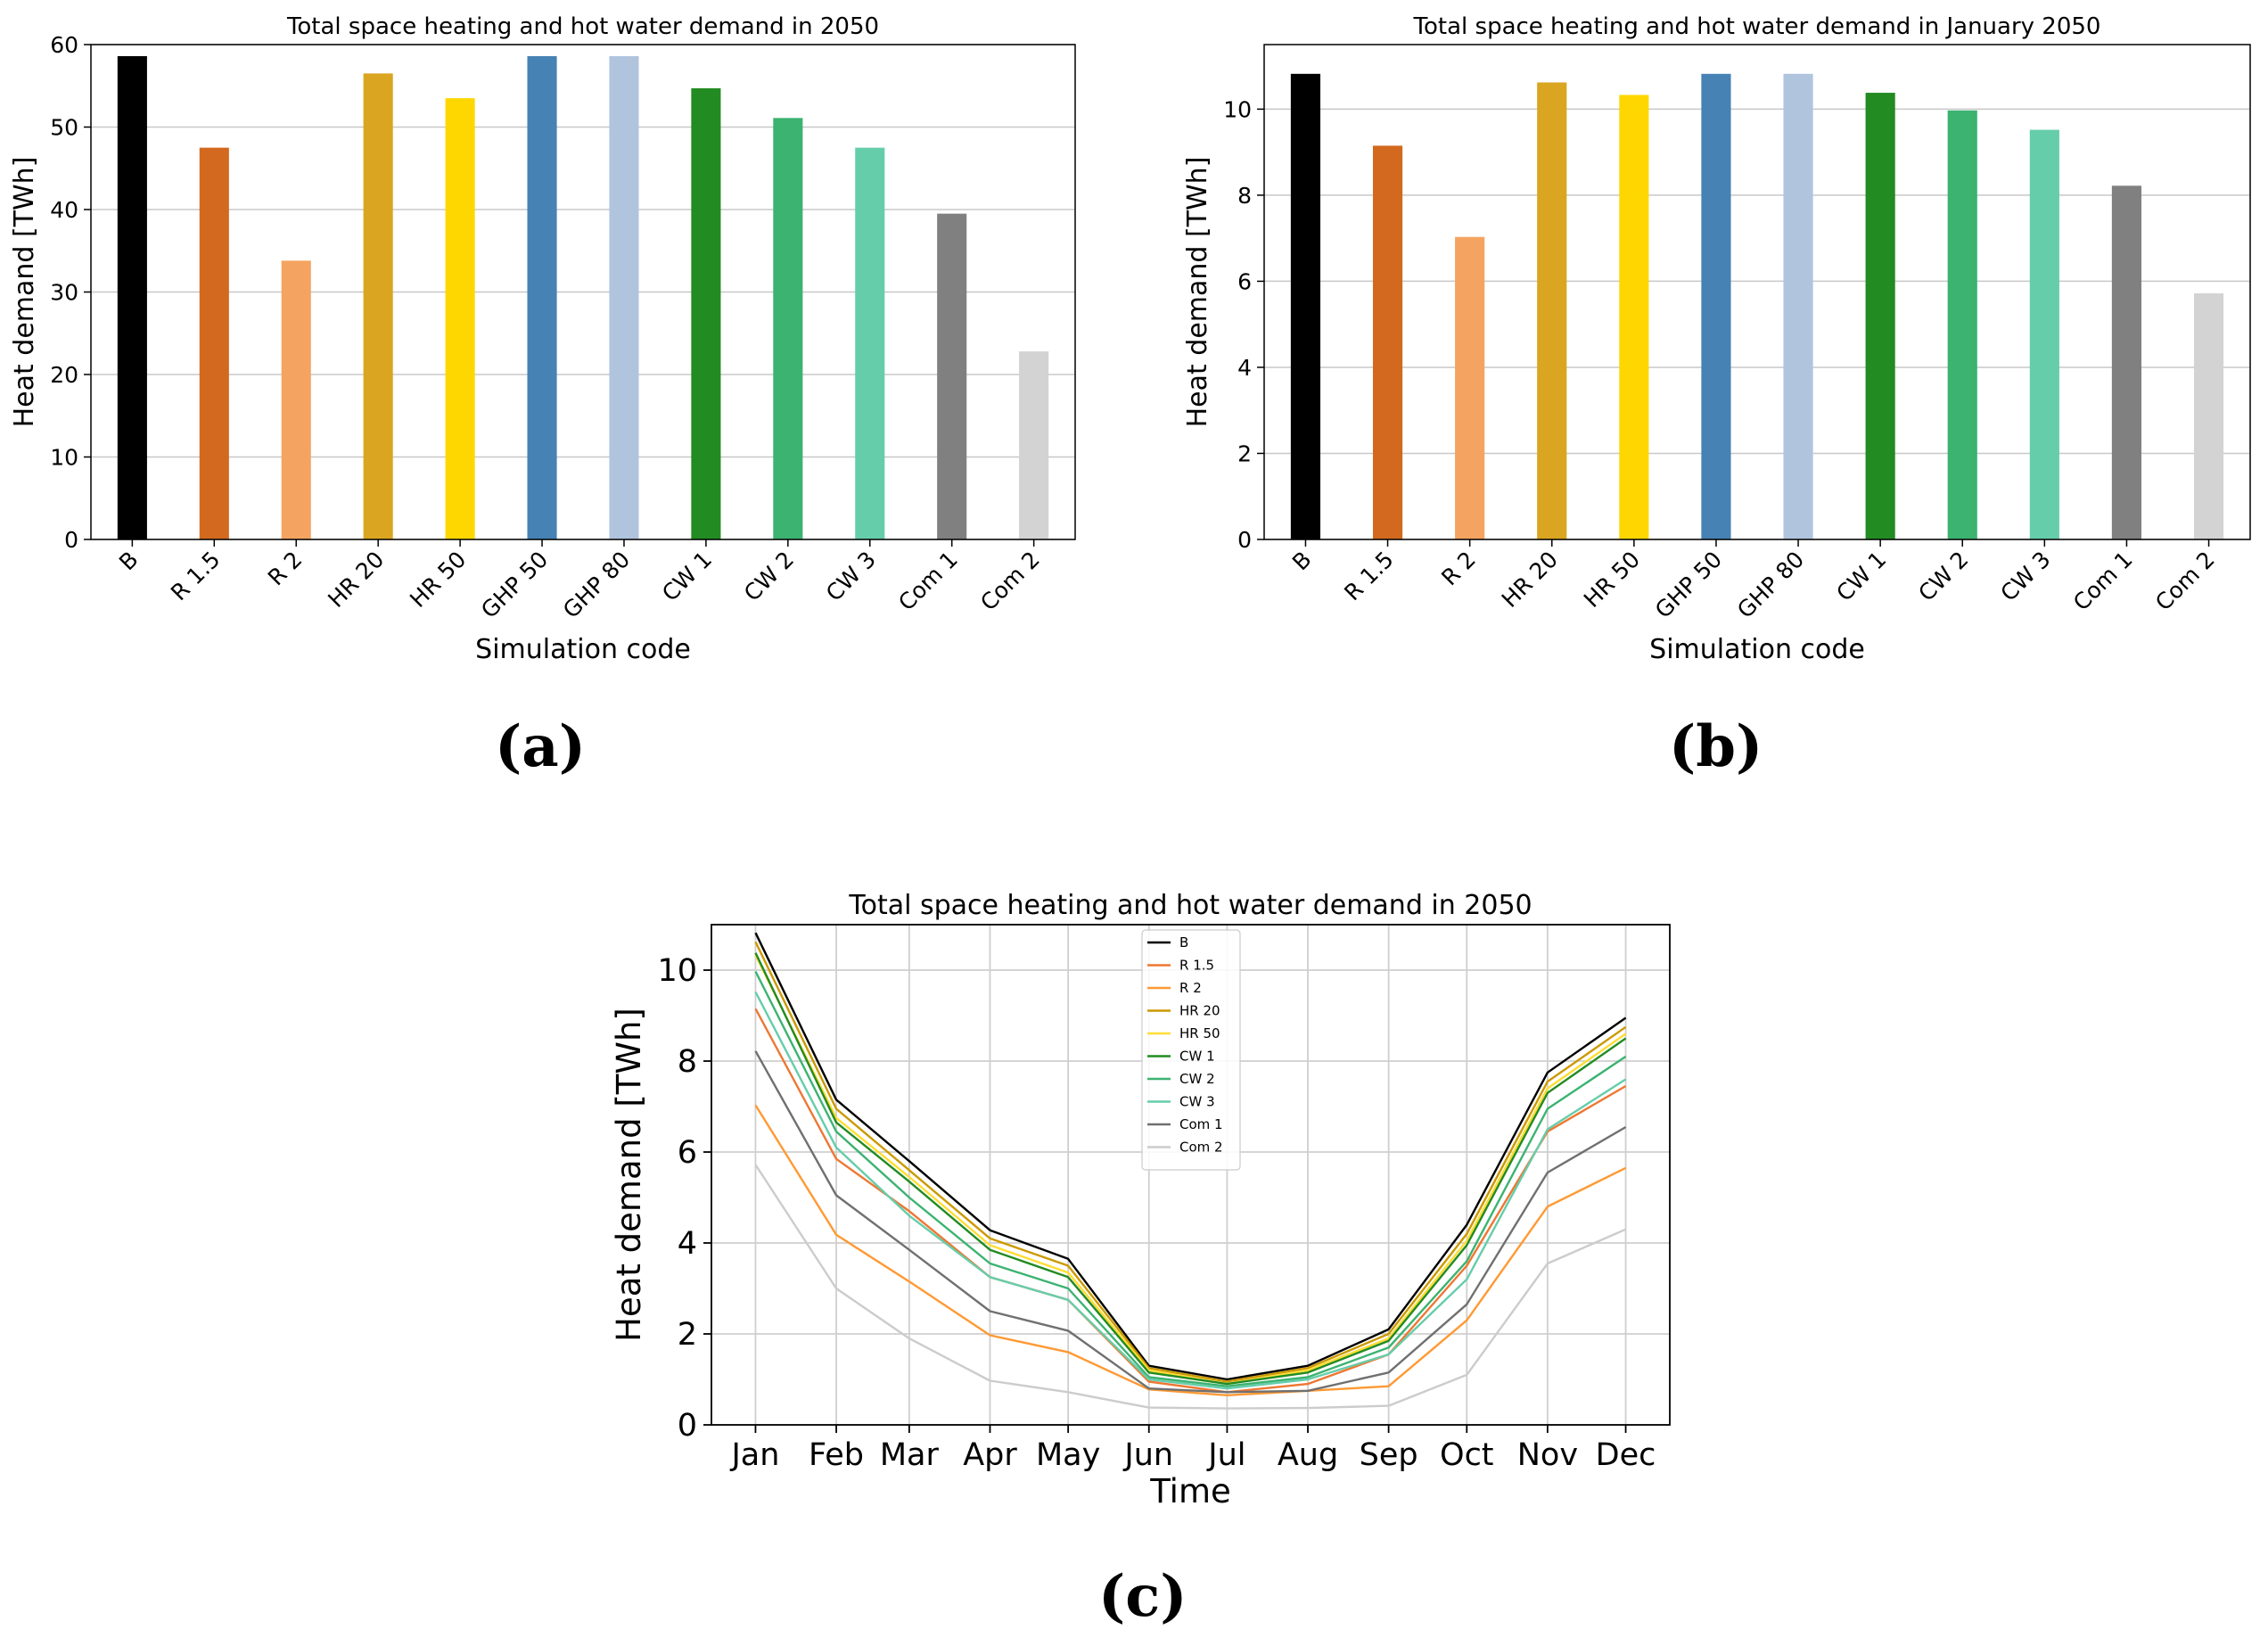 This screenshot has height=1646, width=2268. Describe the element at coordinates (1197, 1057) in the screenshot. I see `legend-label: CW 1` at that location.